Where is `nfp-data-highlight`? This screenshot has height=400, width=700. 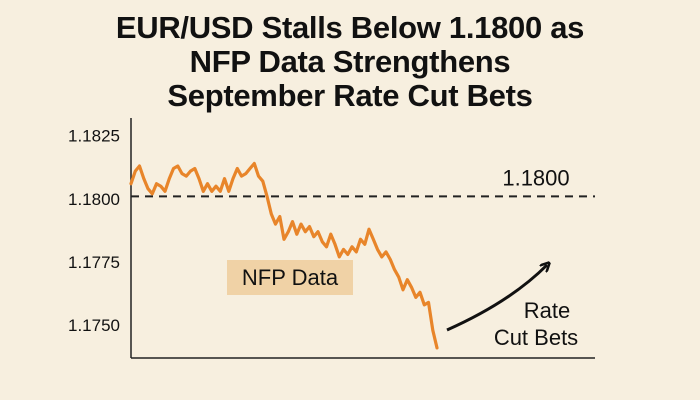 nfp-data-highlight is located at coordinates (290, 277).